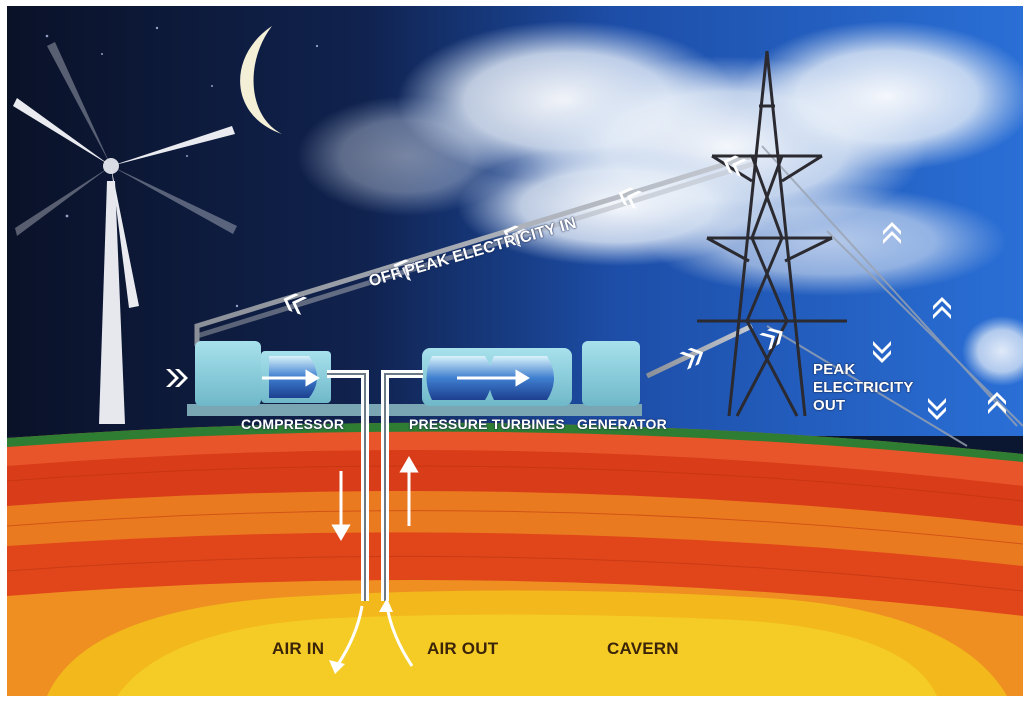 The width and height of the screenshot is (1028, 702). I want to click on wind-turbine-icon, so click(125, 233).